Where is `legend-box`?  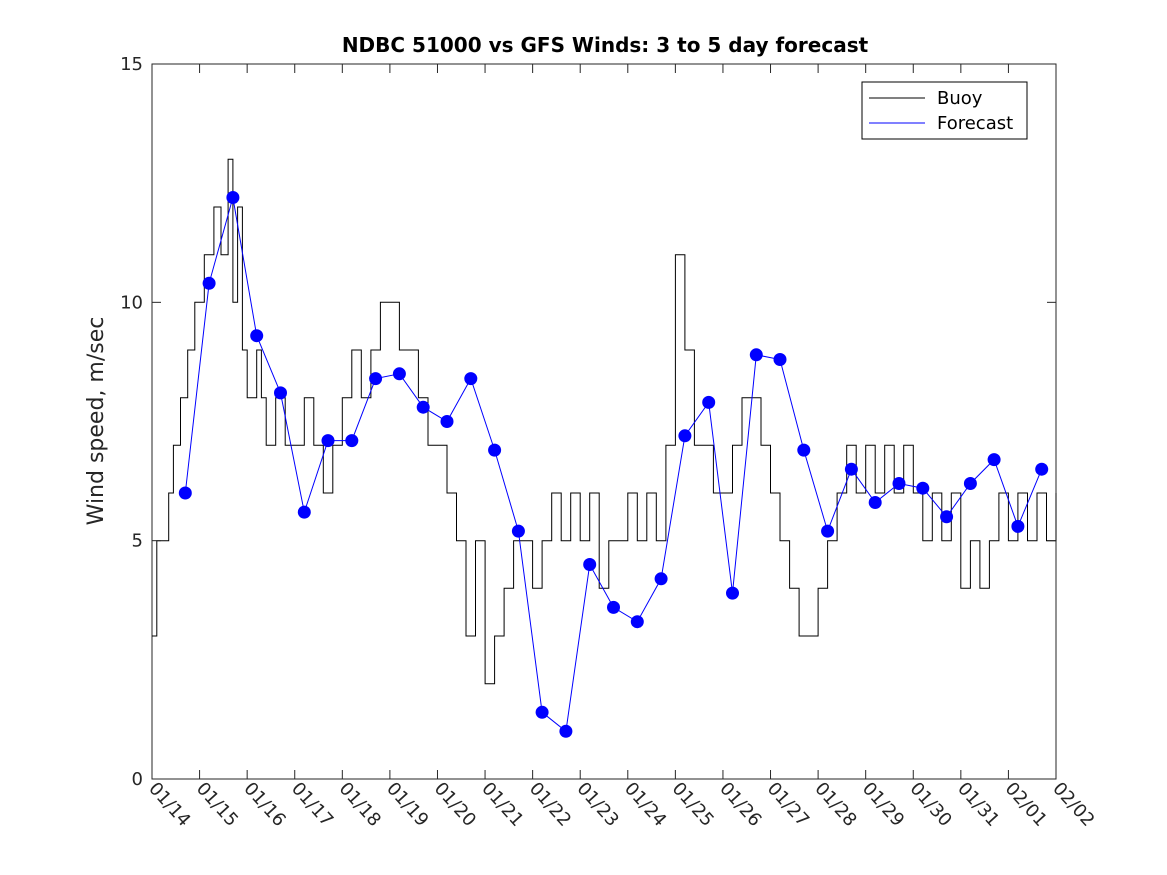 legend-box is located at coordinates (944, 110).